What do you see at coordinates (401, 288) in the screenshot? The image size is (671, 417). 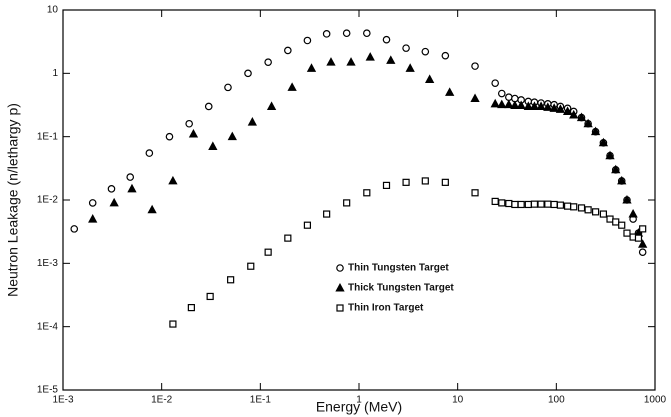 I see `legend-label: Thick Tungsten Target` at bounding box center [401, 288].